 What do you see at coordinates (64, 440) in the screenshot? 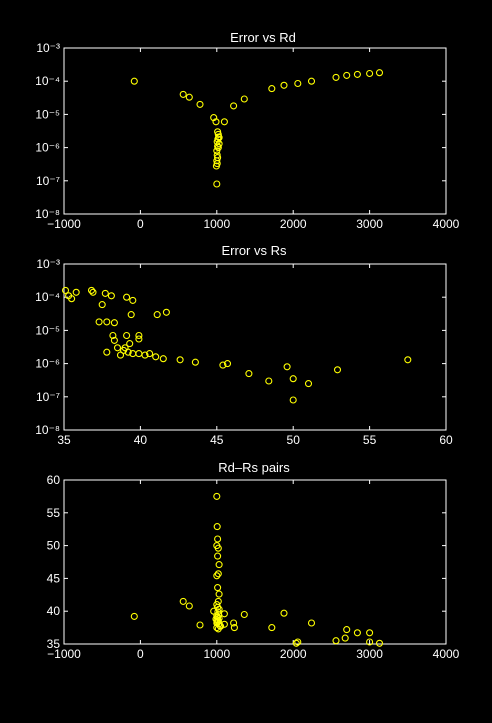
I see `error-vs-rs-x-tick-label: 35` at bounding box center [64, 440].